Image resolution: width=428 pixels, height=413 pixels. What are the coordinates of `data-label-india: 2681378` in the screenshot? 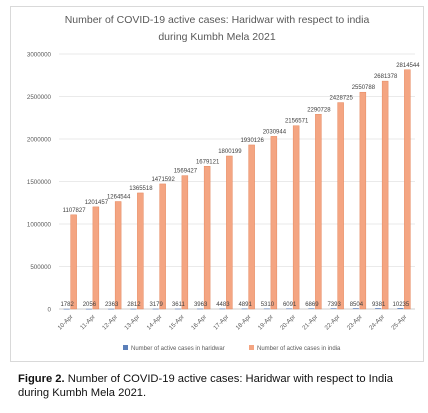 It's located at (386, 77).